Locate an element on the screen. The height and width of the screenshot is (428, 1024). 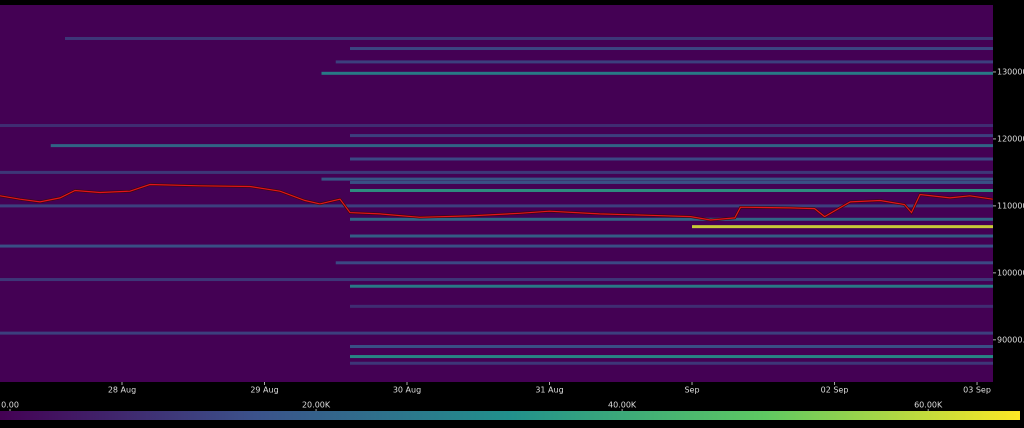
x-tick-label: 02 Sep is located at coordinates (835, 390).